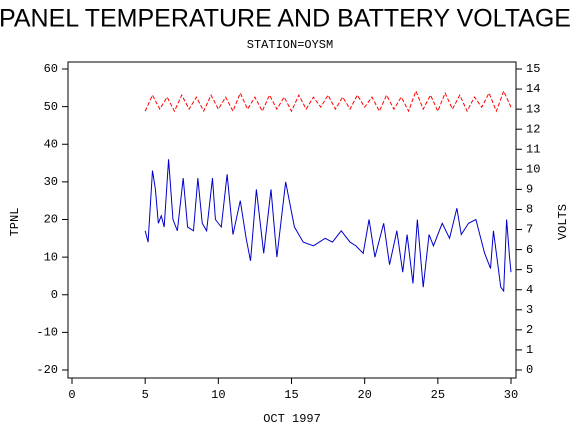 This screenshot has height=435, width=570. I want to click on y-tick-label: 40, so click(51, 144).